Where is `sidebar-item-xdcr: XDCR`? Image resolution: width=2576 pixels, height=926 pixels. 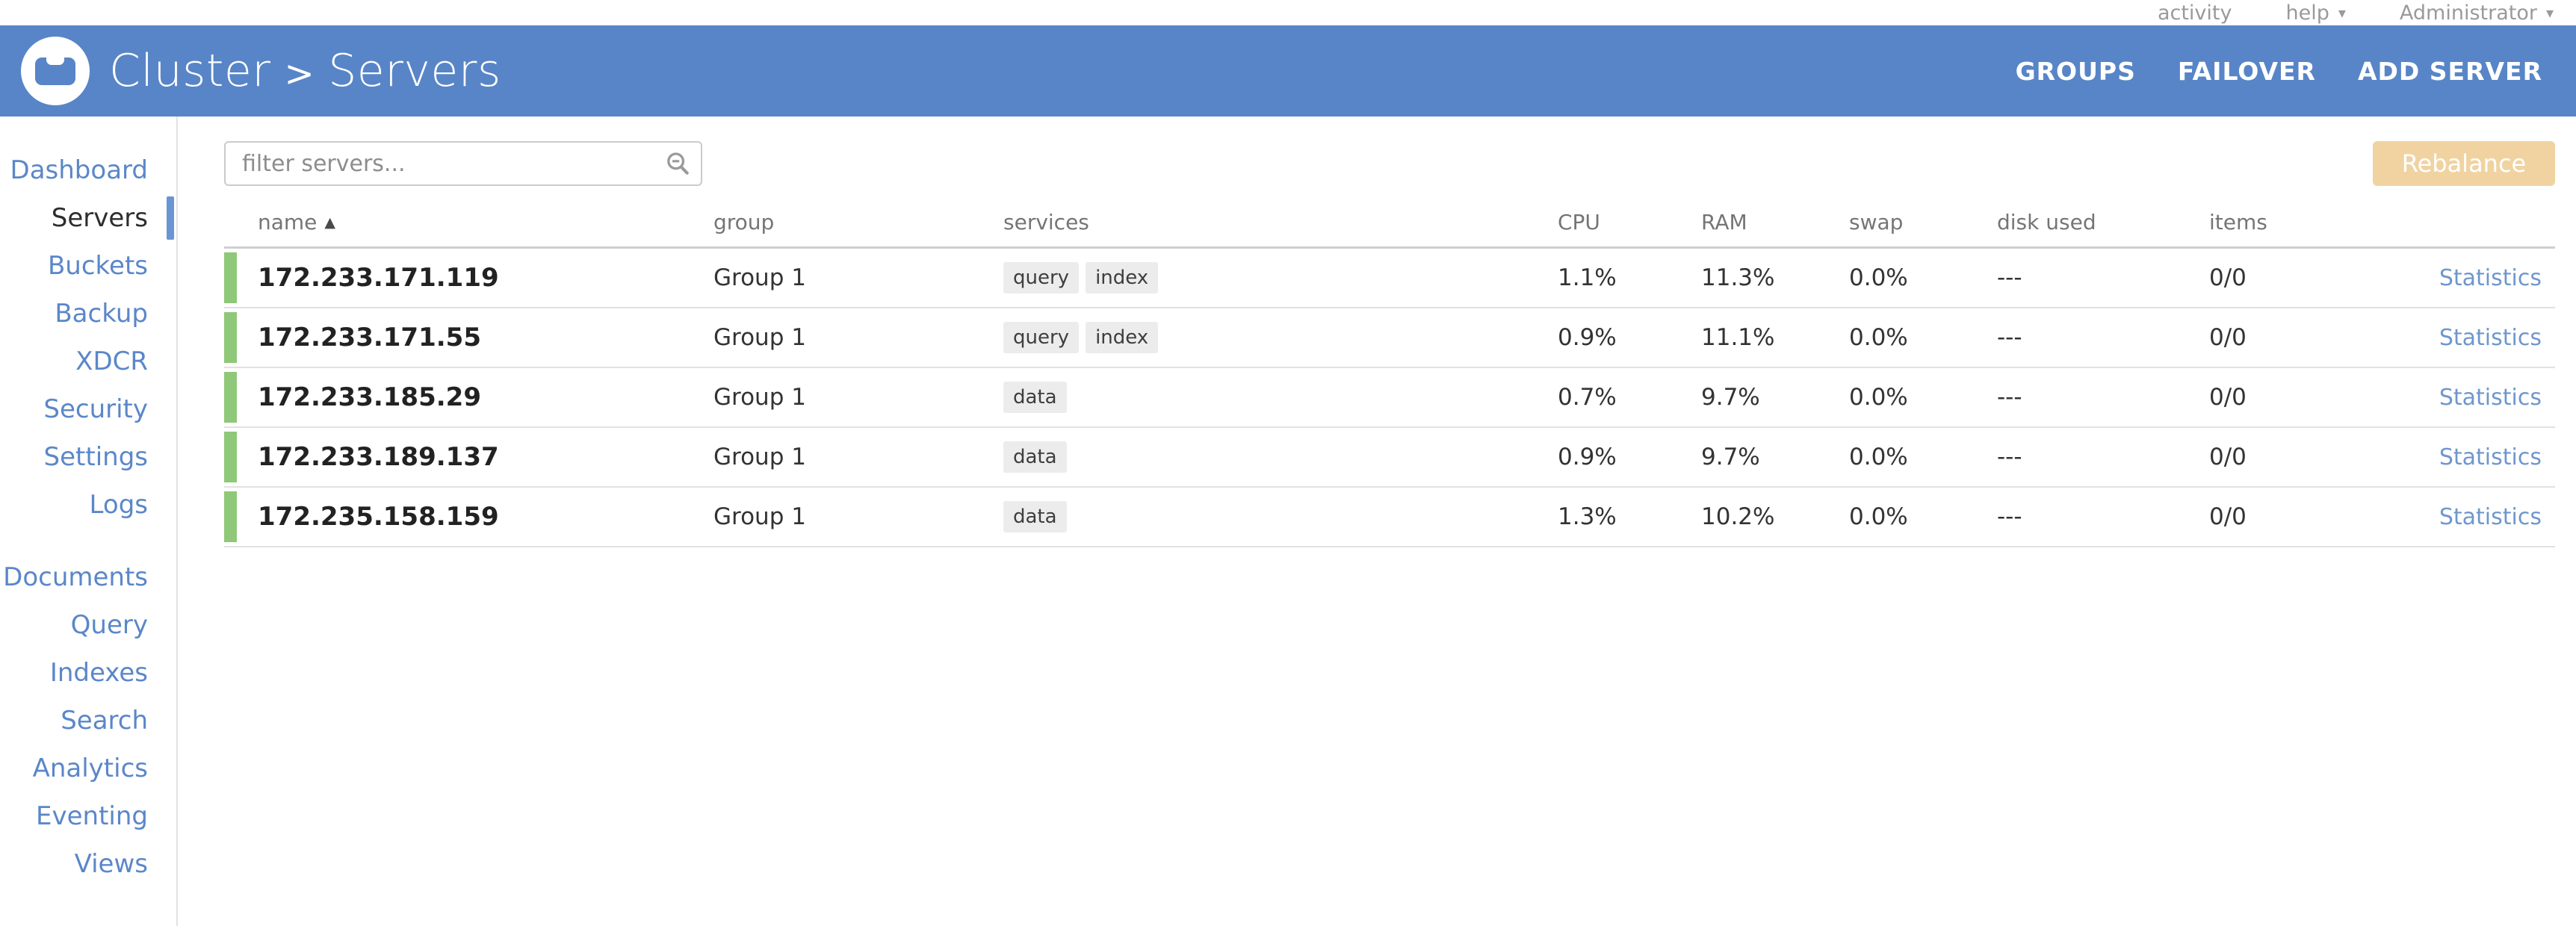
sidebar-item-xdcr: XDCR is located at coordinates (88, 362).